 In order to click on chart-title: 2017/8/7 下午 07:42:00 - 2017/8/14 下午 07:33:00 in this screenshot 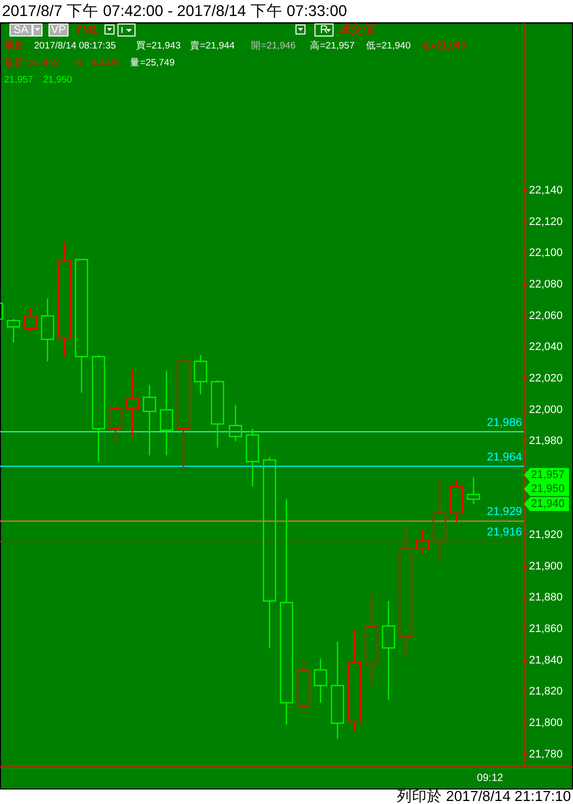, I will do `click(175, 11)`.